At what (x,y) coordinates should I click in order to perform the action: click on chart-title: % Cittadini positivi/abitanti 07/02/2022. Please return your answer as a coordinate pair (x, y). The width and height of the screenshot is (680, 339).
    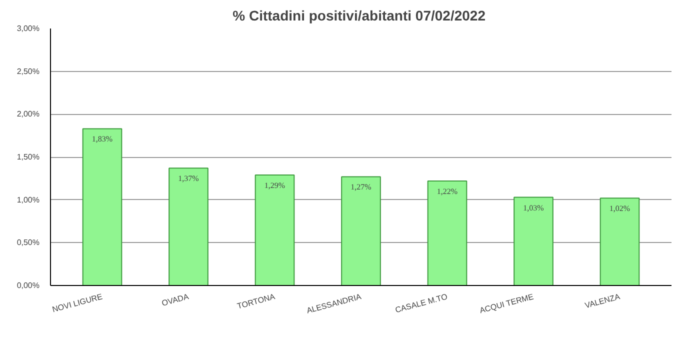
    Looking at the image, I should click on (359, 16).